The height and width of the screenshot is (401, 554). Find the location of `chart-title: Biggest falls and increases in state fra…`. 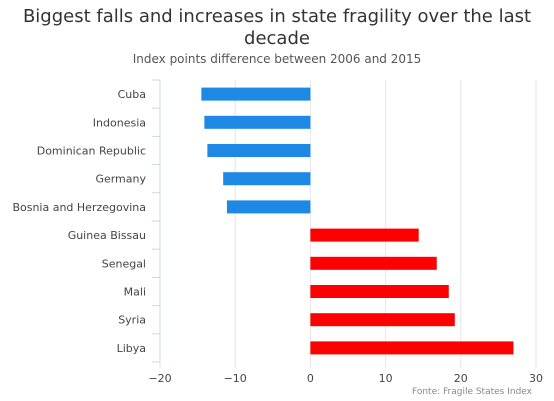

chart-title: Biggest falls and increases in state fra… is located at coordinates (277, 27).